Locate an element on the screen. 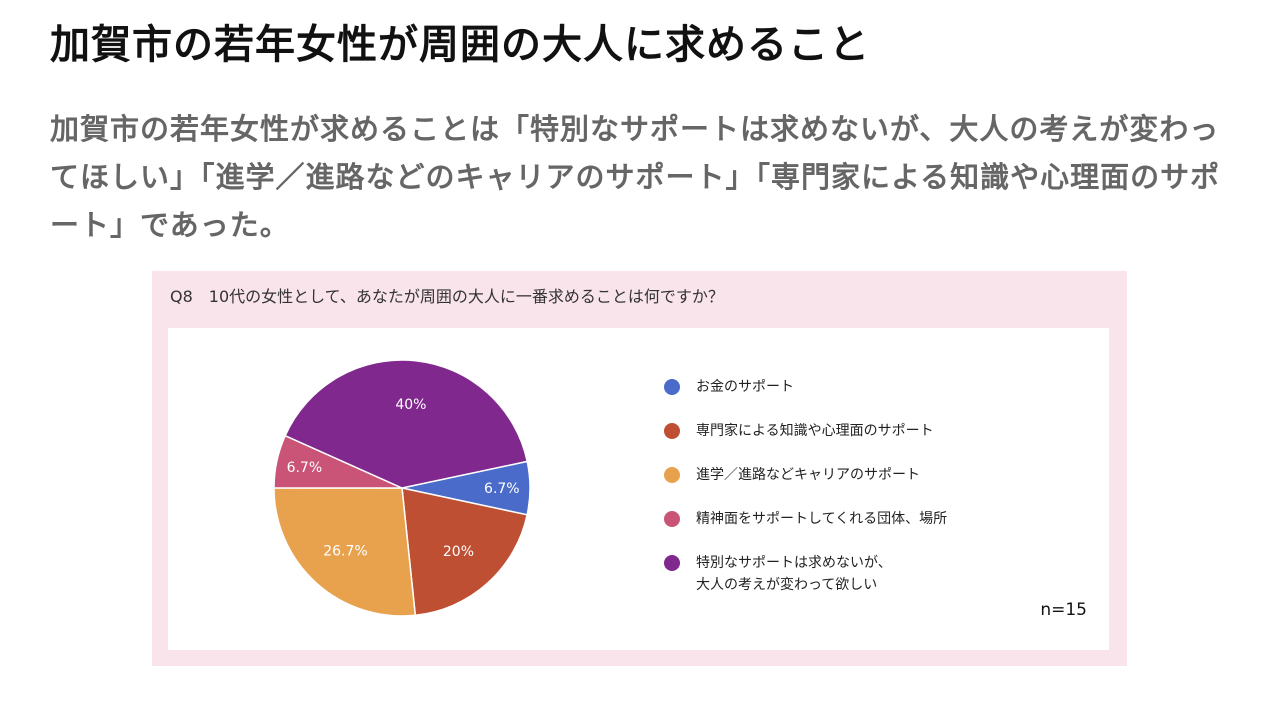  pie-slice-label-2: 26.7% is located at coordinates (345, 552).